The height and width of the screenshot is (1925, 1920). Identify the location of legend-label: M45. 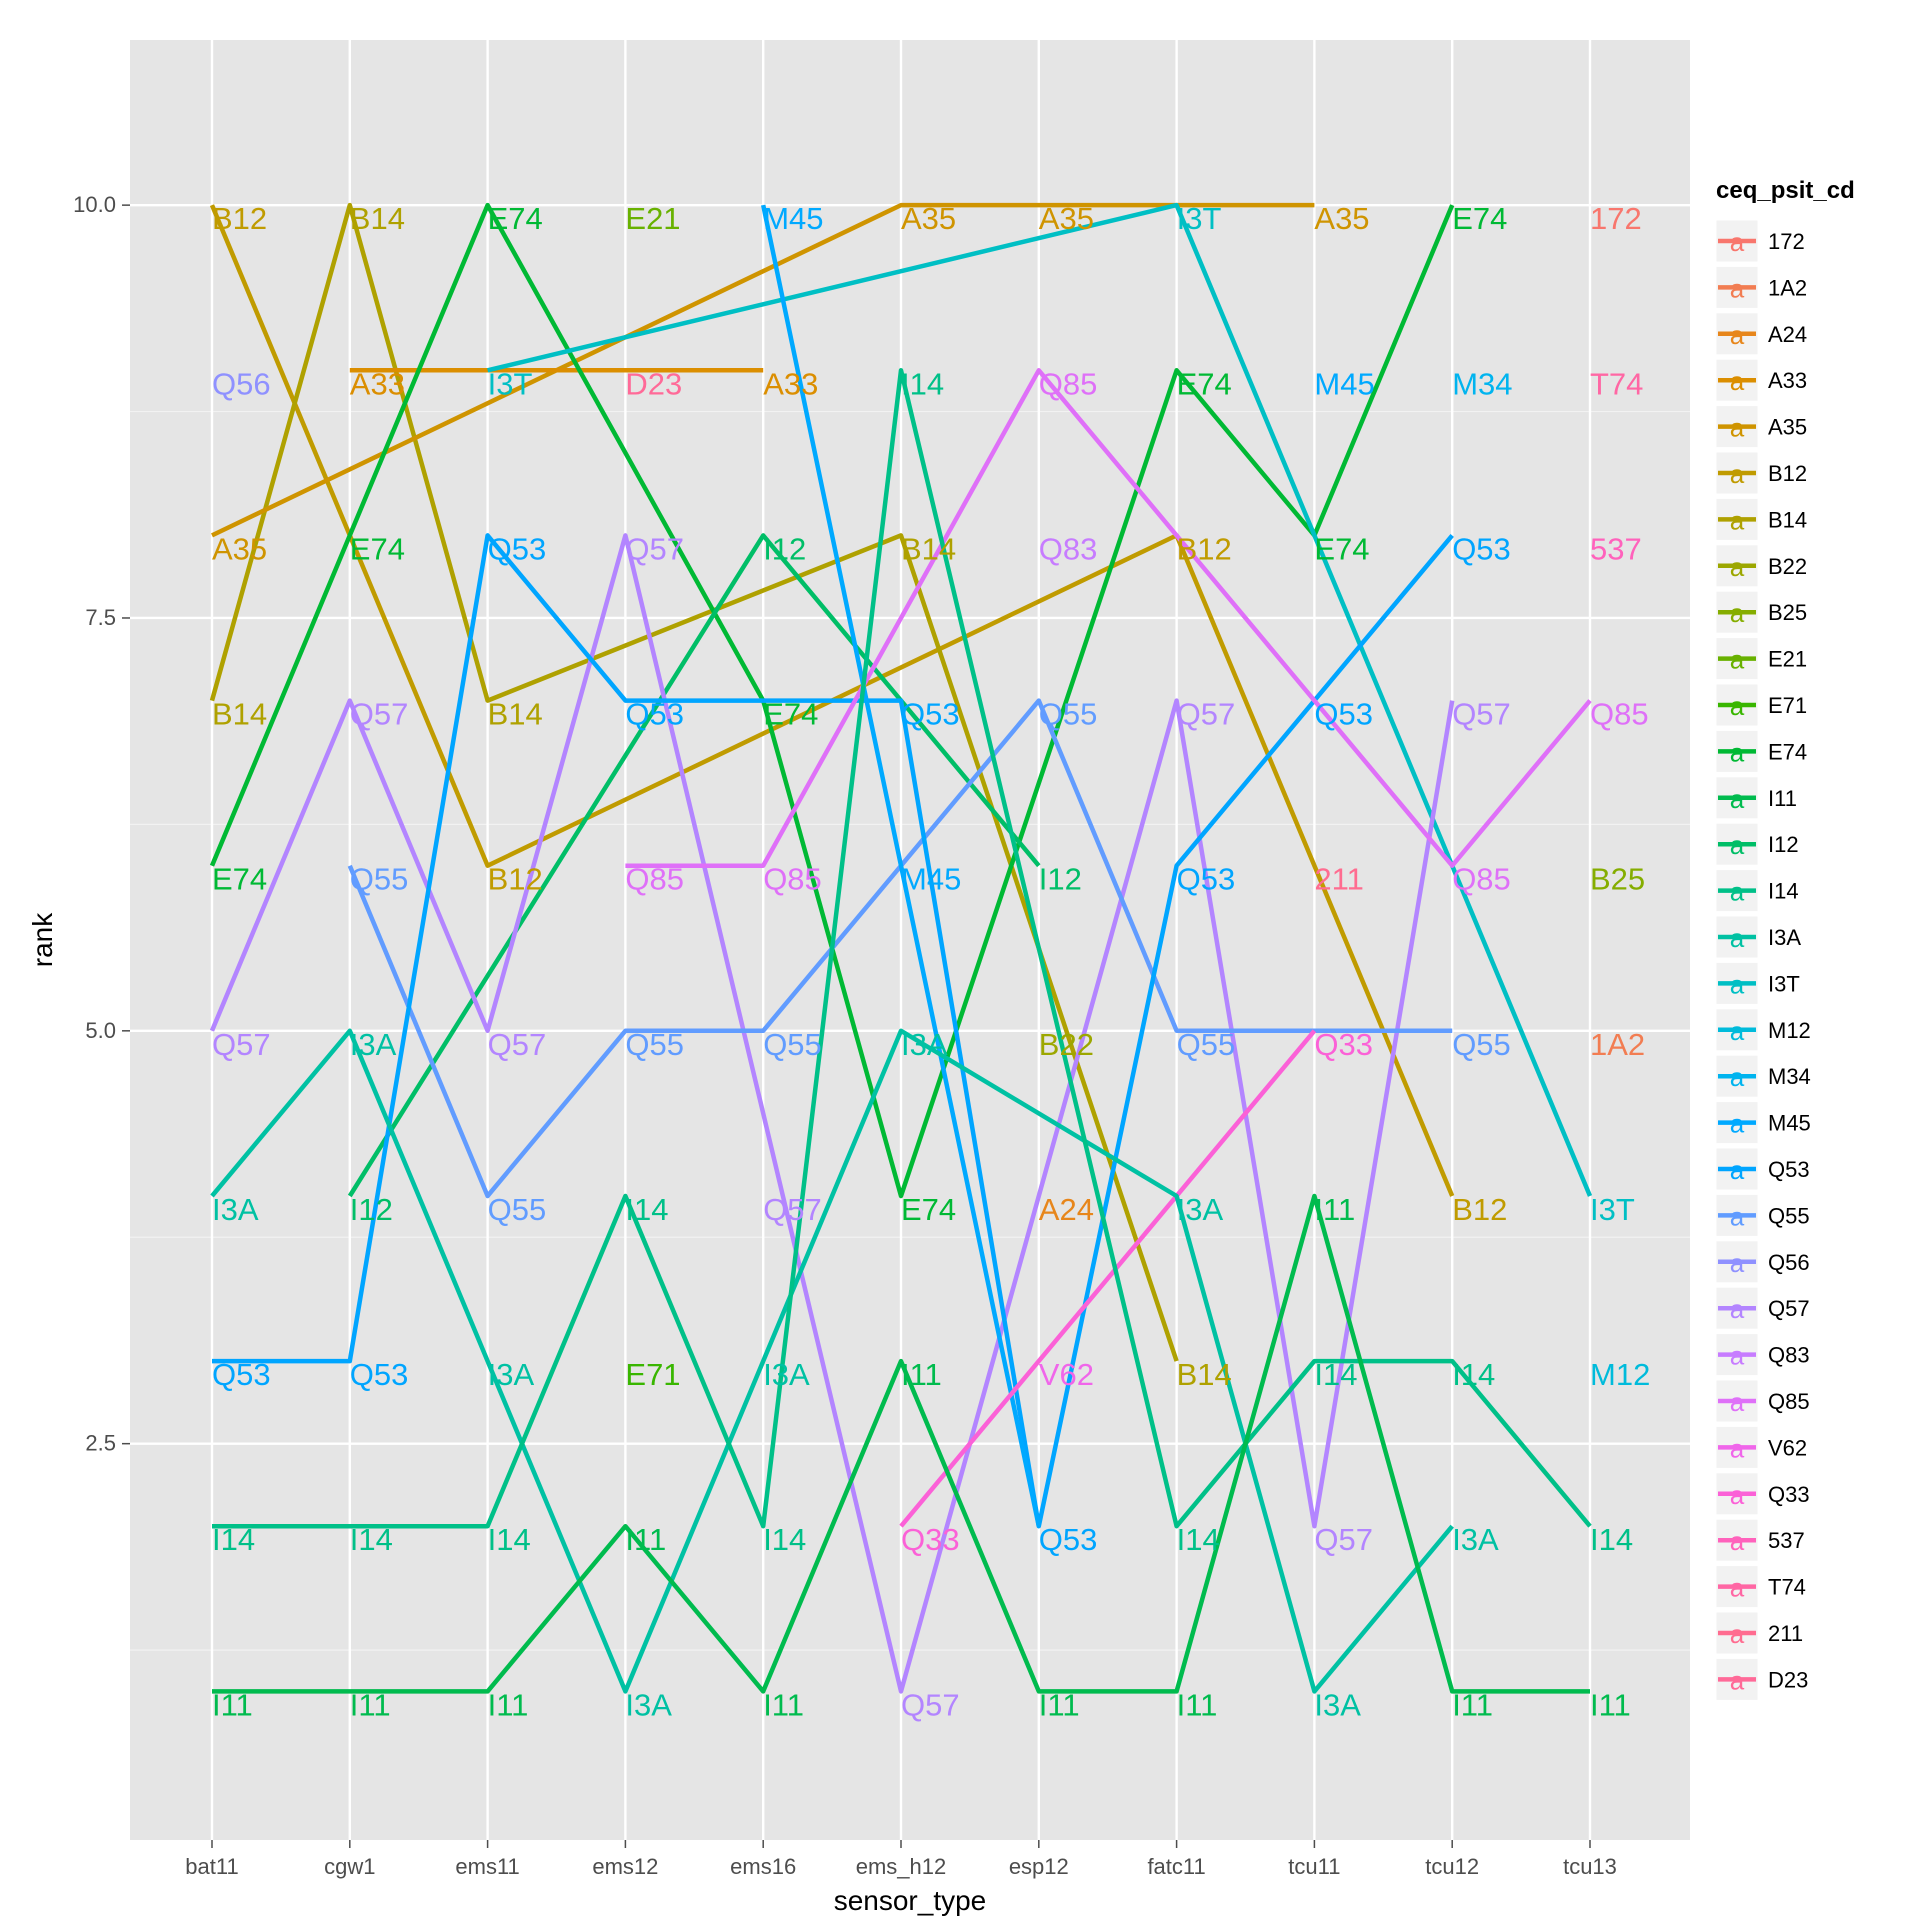
(1789, 1123).